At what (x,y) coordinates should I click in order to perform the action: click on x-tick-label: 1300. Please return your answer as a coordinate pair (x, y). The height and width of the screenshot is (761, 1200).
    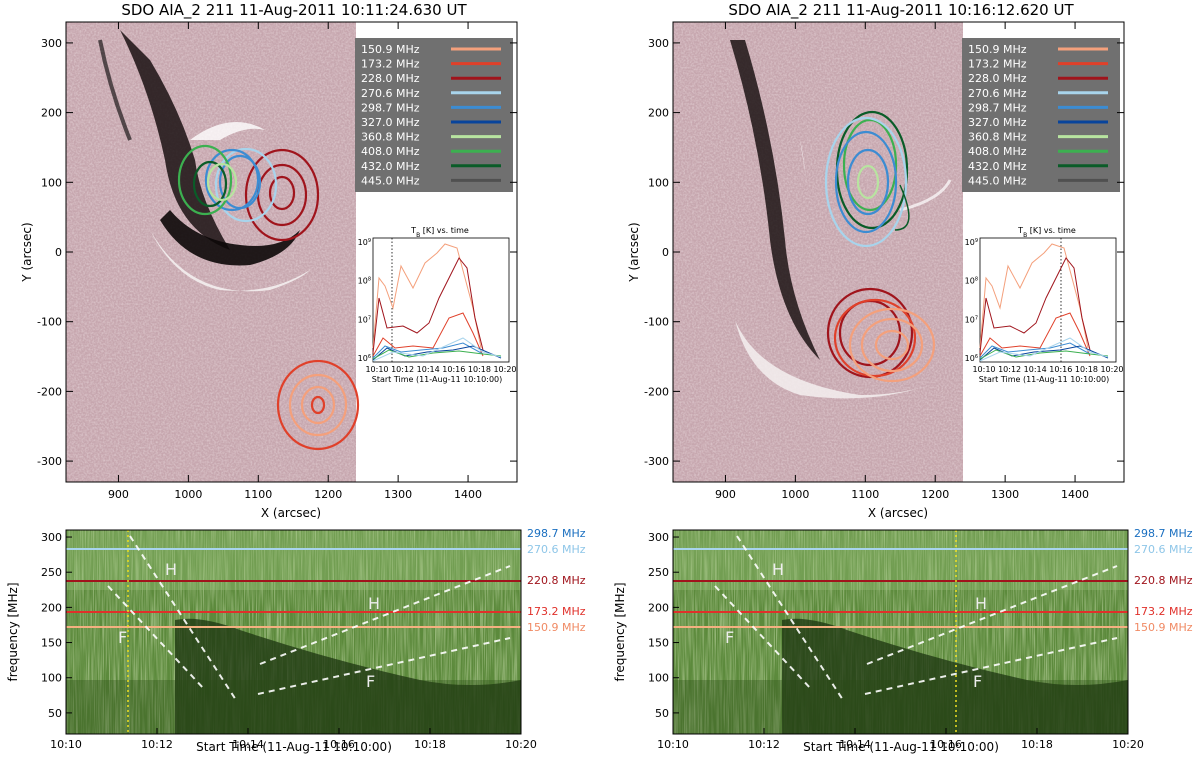
    Looking at the image, I should click on (398, 494).